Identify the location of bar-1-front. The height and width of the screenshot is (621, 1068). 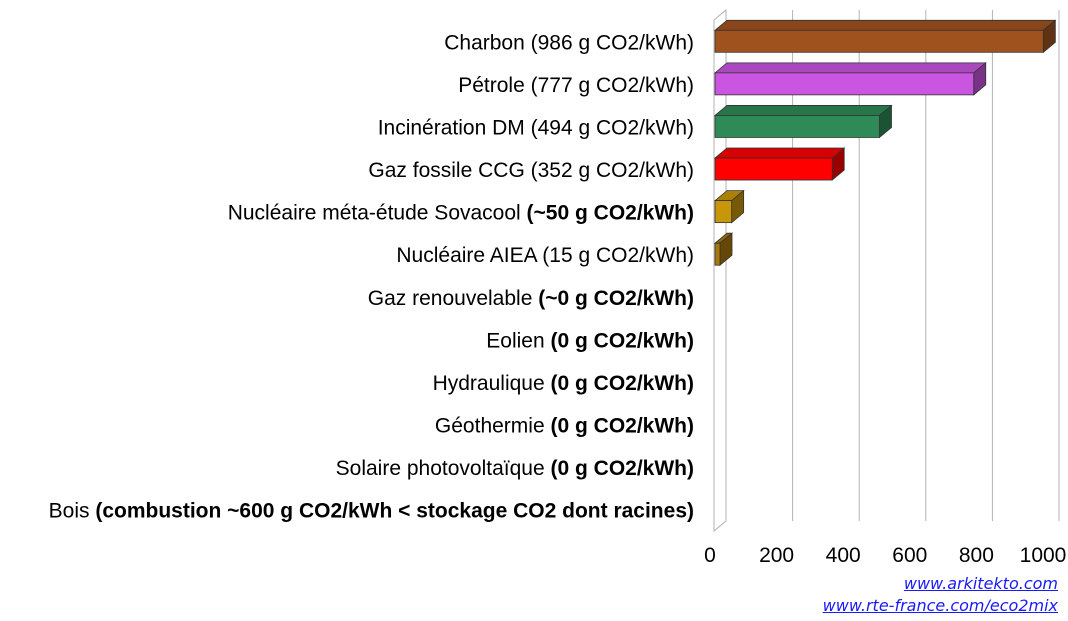
(844, 84).